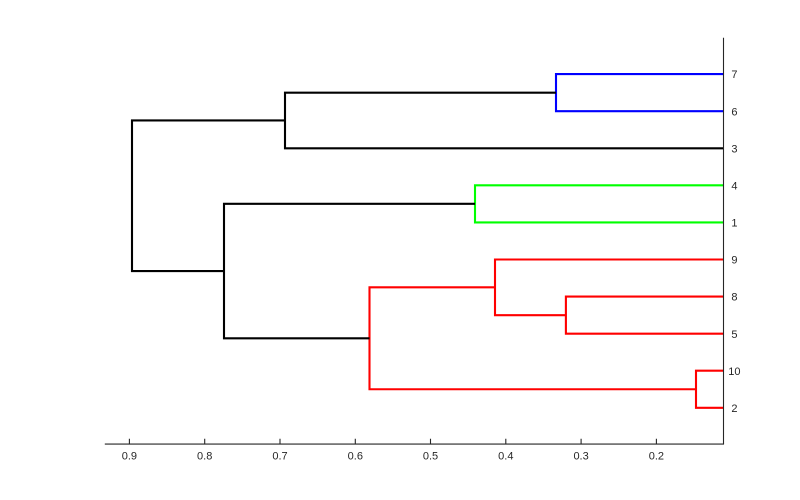 The width and height of the screenshot is (800, 500). I want to click on svg-text: 0.2, so click(656, 457).